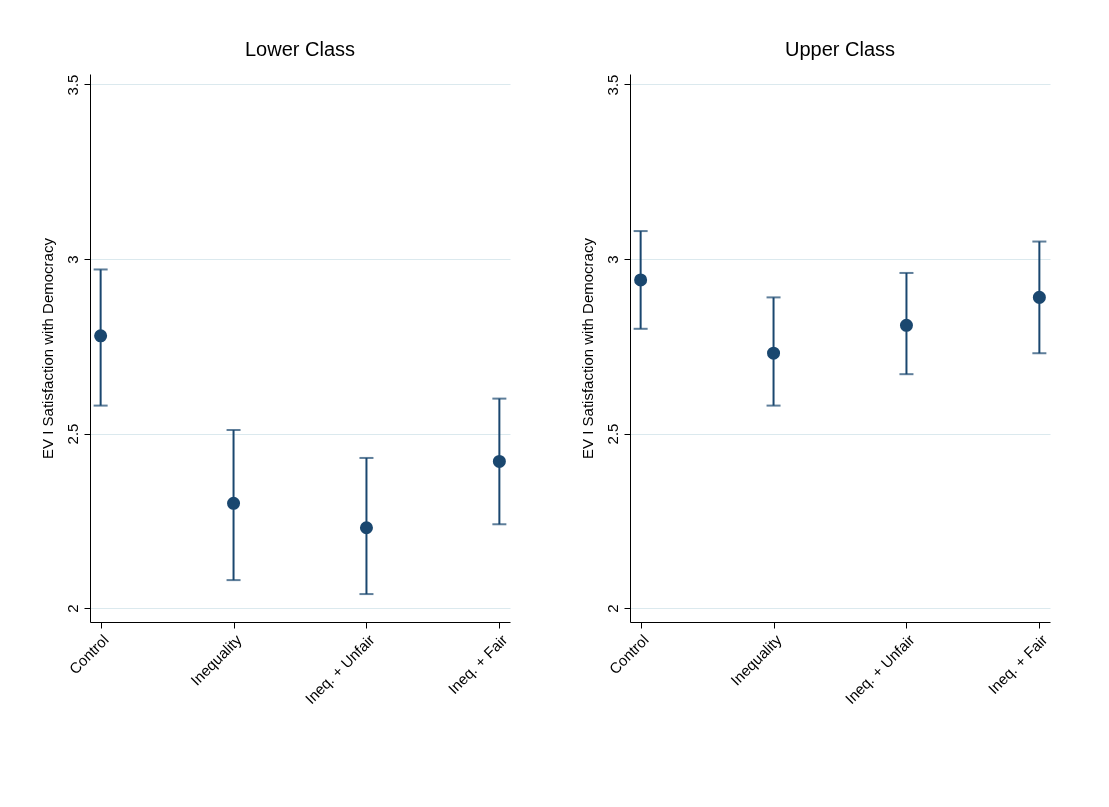 This screenshot has height=807, width=1109. What do you see at coordinates (300, 49) in the screenshot?
I see `chart-title: Lower Class` at bounding box center [300, 49].